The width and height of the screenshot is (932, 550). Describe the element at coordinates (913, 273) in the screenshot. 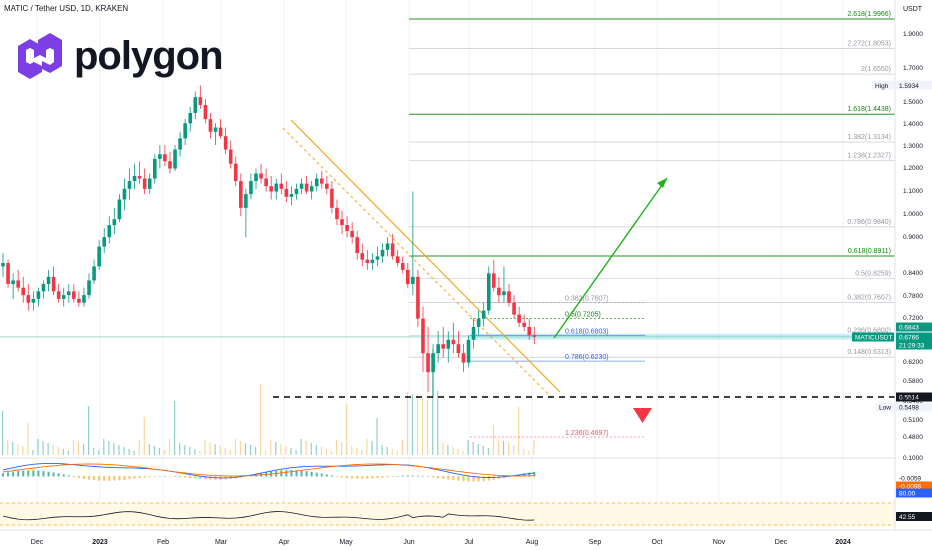

I see `price-tick-label: 0.8400` at that location.